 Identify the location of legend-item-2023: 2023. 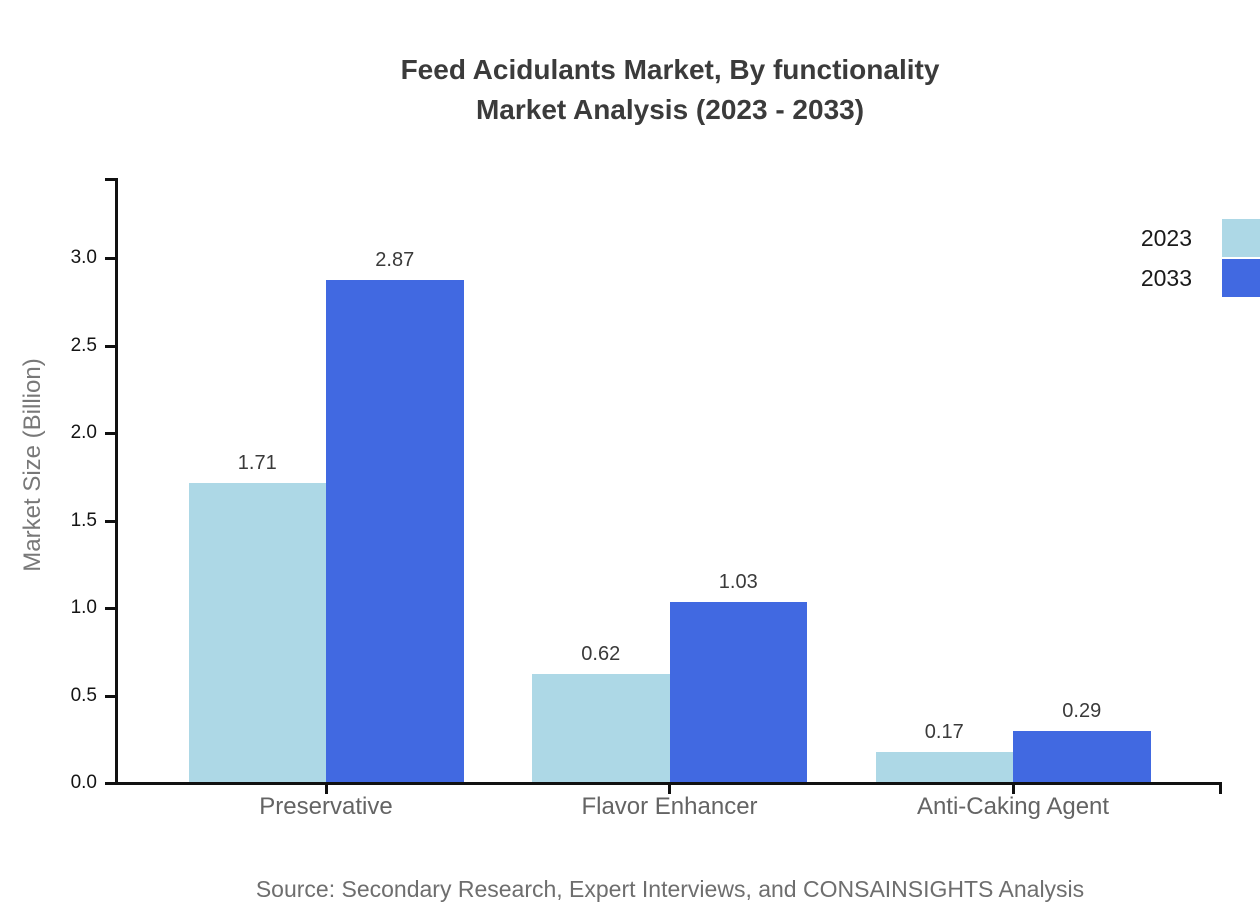
(1200, 238).